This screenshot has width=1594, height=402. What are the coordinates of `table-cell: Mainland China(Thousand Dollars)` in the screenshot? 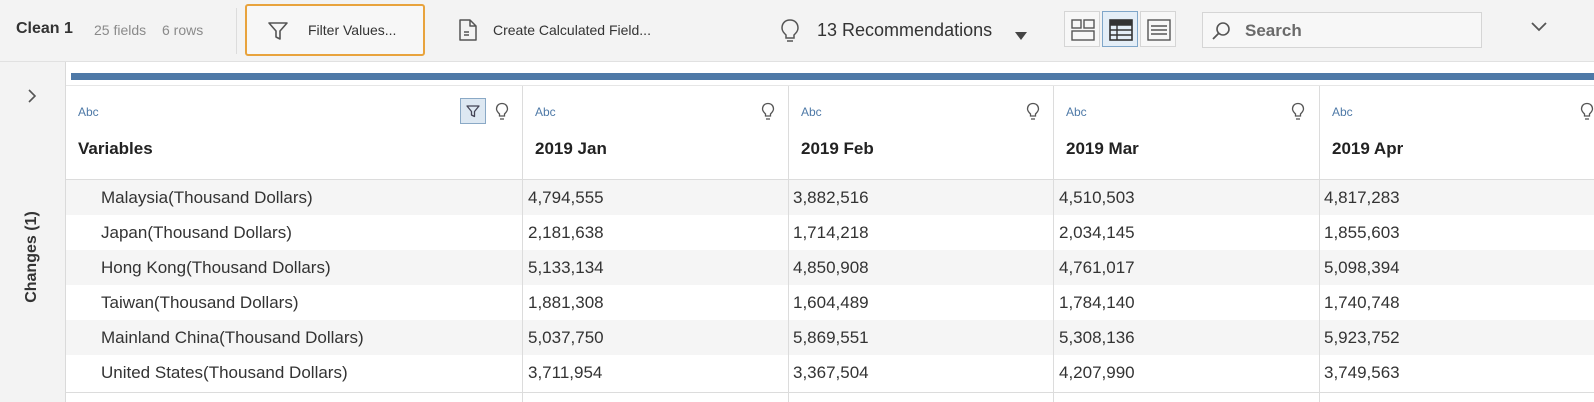 It's located at (232, 337).